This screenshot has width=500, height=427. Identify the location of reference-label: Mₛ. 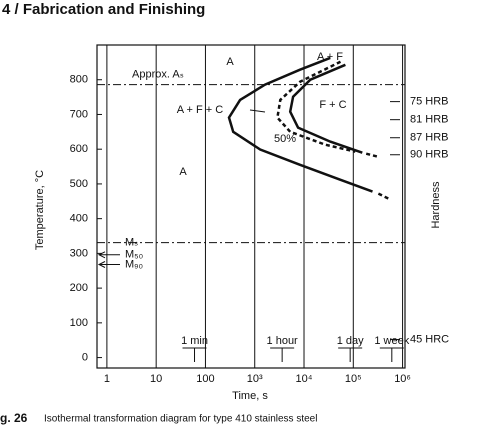
(131, 243).